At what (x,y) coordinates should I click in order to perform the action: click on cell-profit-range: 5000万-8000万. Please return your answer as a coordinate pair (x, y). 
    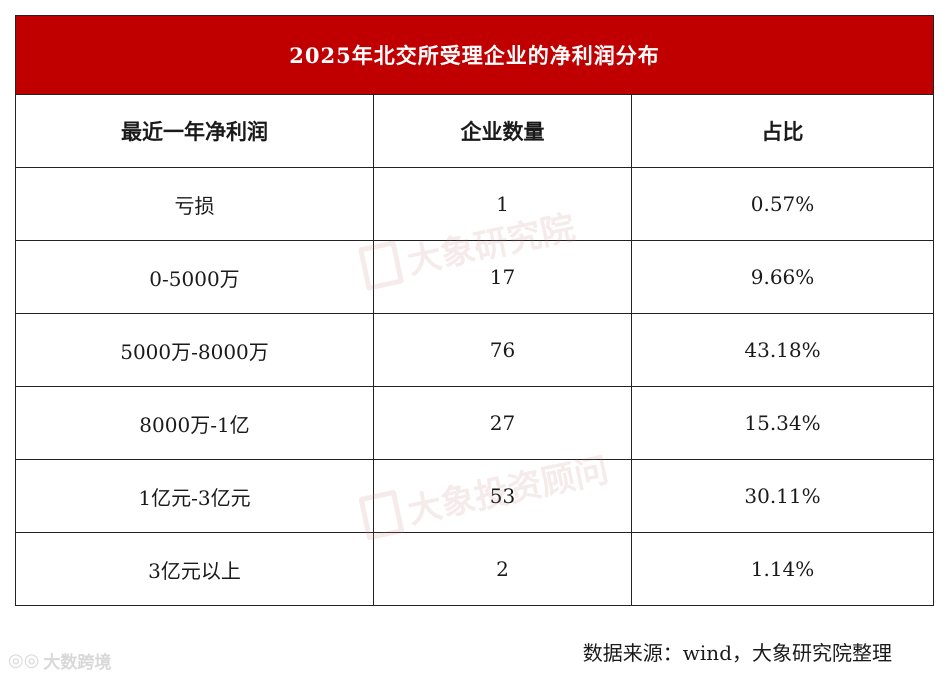
    Looking at the image, I should click on (194, 350).